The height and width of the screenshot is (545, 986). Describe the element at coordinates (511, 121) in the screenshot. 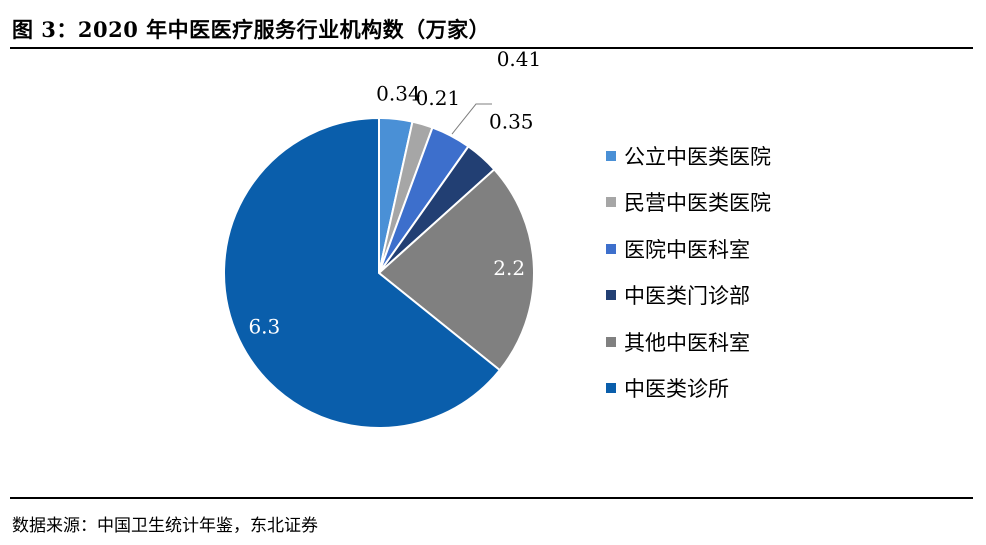

I see `data-label: 0.35` at that location.